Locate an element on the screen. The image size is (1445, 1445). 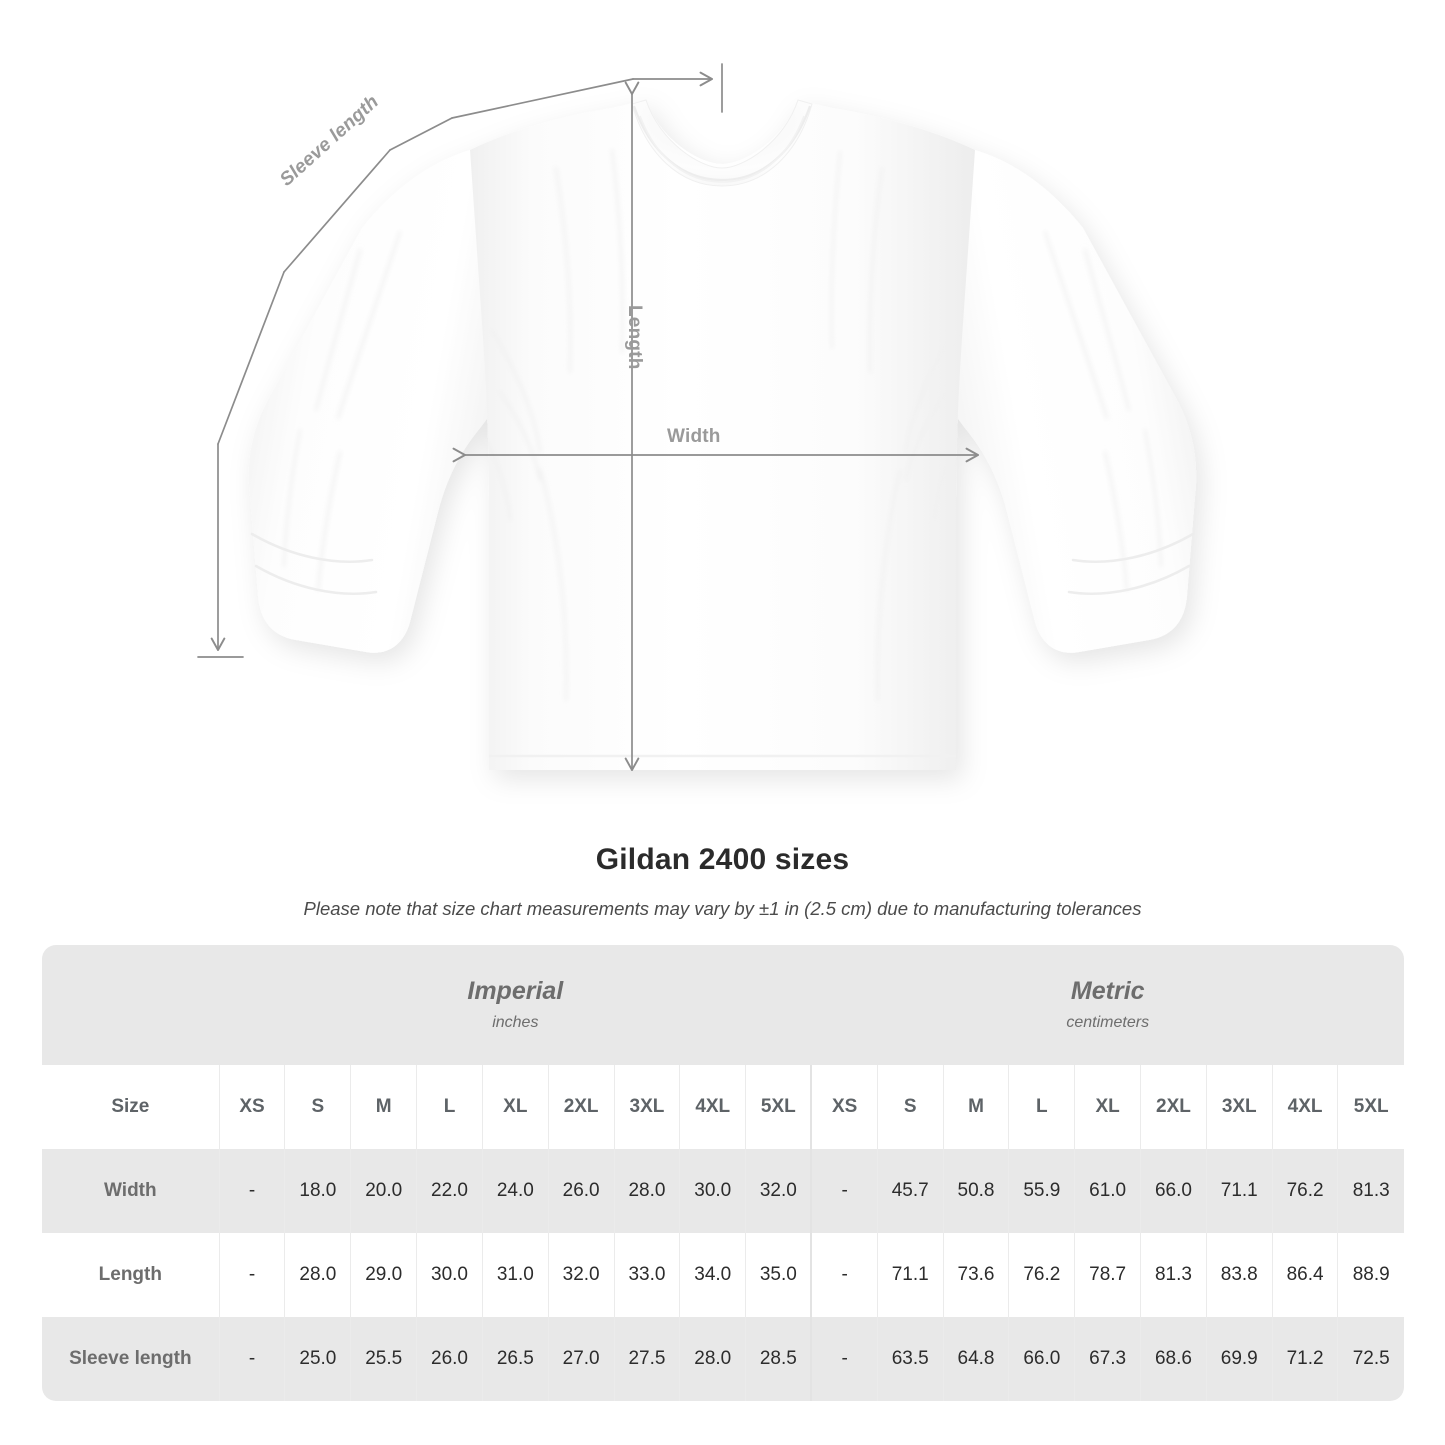
header-imperial-l: L is located at coordinates (449, 1107).